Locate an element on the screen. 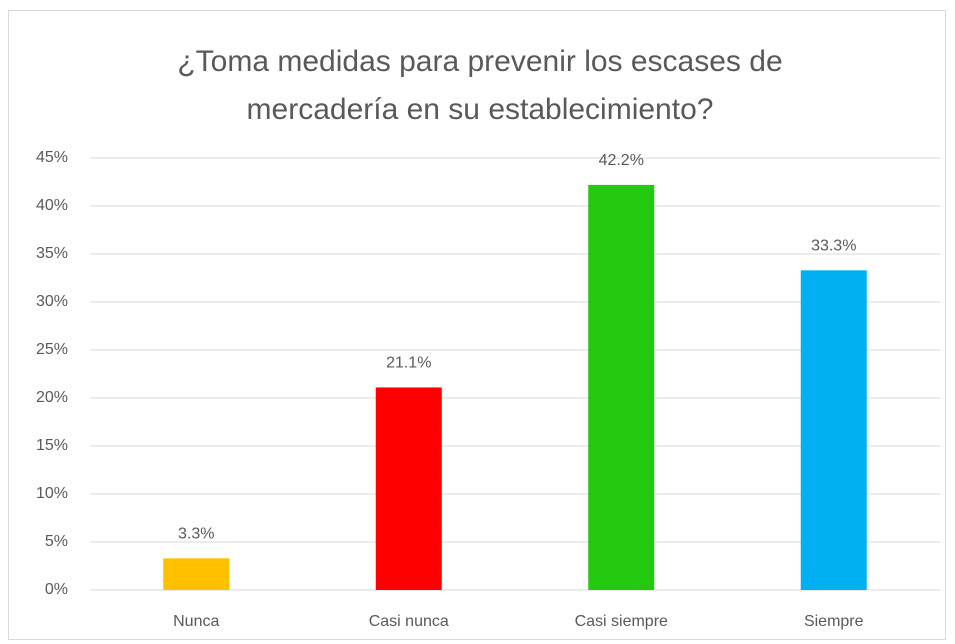 The width and height of the screenshot is (955, 644). x-tick-label: Casi siempre is located at coordinates (621, 621).